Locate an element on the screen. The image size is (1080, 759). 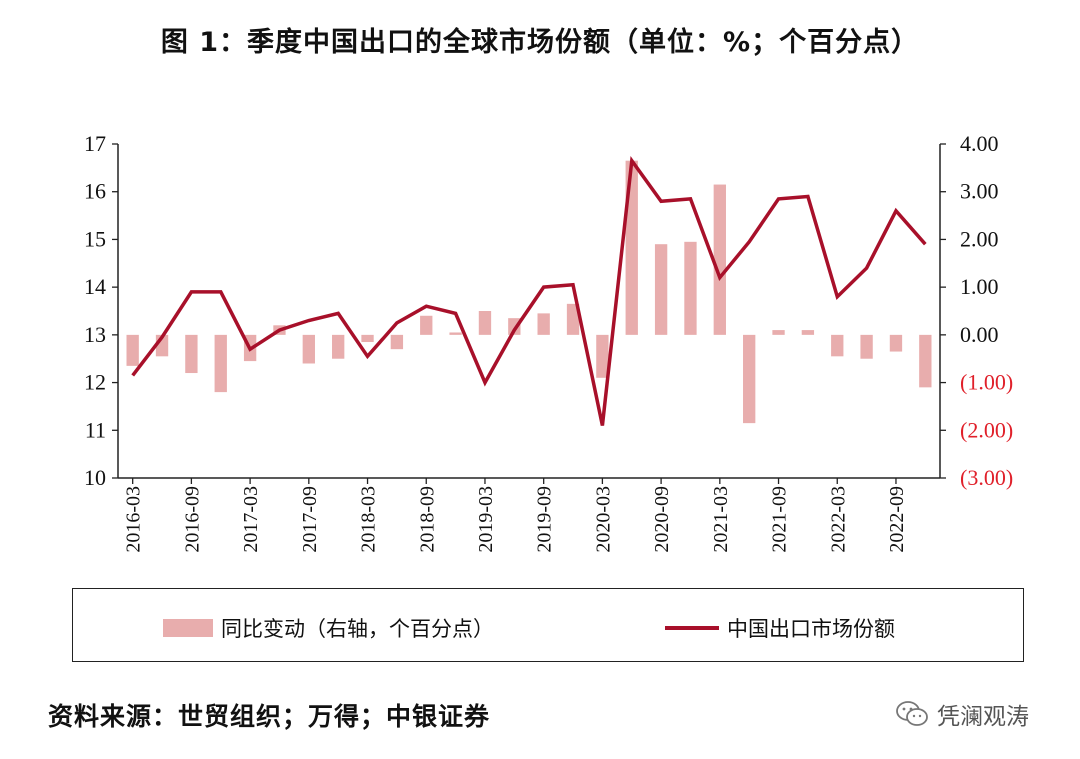
x-tick-label: 2016-09 is located at coordinates (192, 519).